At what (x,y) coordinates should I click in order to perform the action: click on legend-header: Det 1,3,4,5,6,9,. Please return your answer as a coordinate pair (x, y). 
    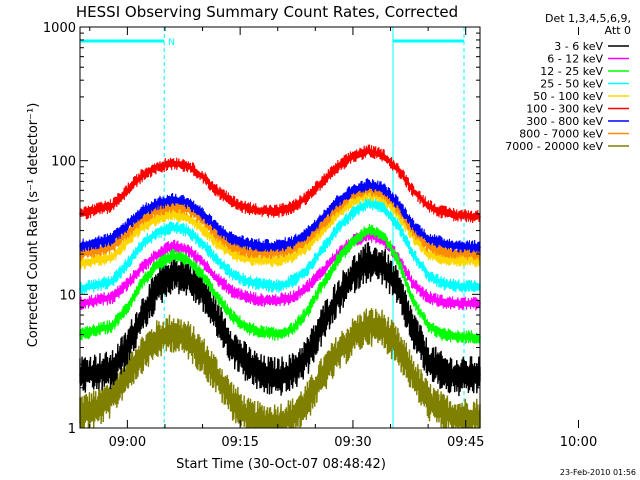
    Looking at the image, I should click on (588, 18).